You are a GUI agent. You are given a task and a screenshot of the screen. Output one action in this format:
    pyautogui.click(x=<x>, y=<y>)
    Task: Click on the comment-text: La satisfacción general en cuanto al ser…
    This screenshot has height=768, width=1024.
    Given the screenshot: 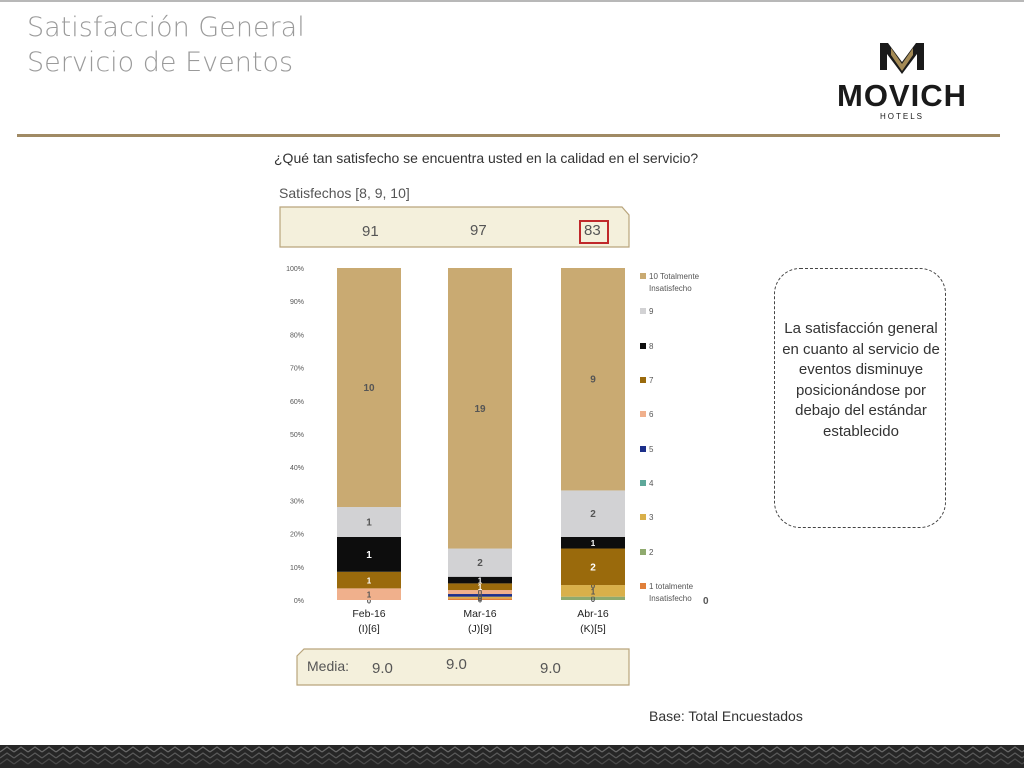 What is the action you would take?
    pyautogui.click(x=861, y=380)
    